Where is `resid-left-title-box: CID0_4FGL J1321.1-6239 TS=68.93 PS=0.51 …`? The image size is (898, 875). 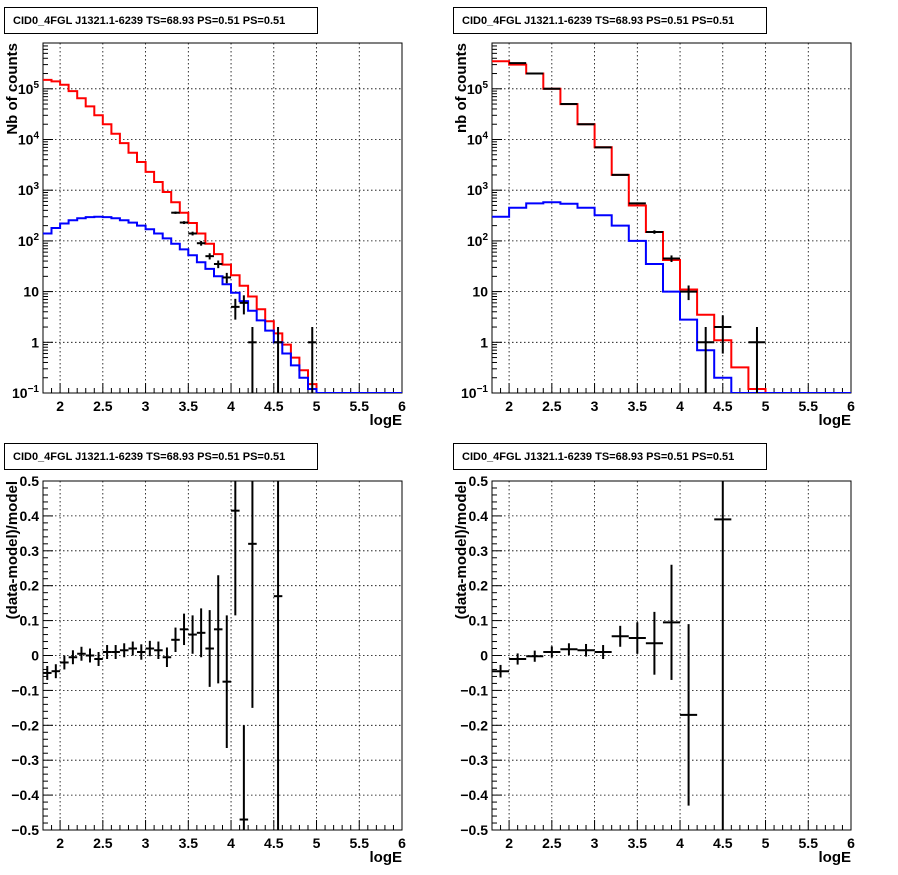
resid-left-title-box: CID0_4FGL J1321.1-6239 TS=68.93 PS=0.51 … is located at coordinates (161, 456).